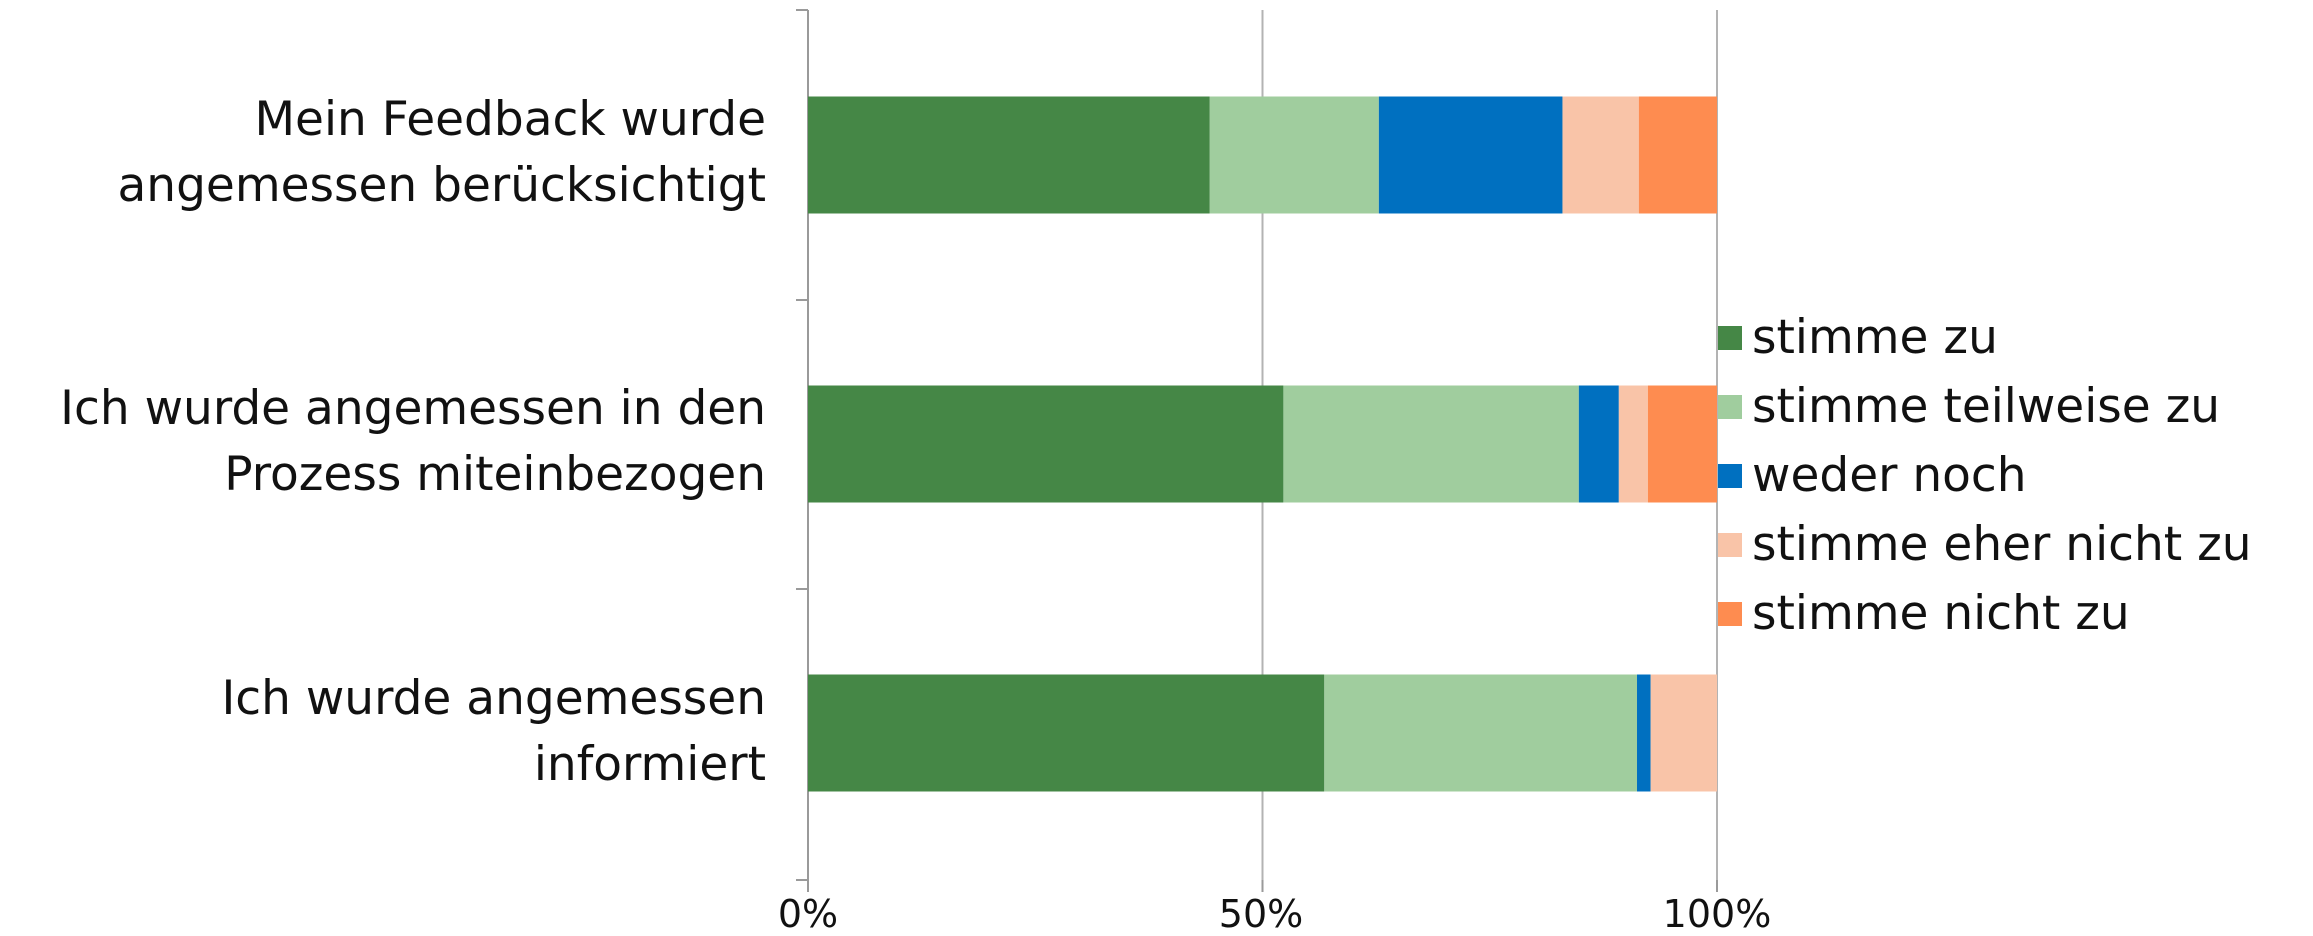 Image resolution: width=2313 pixels, height=936 pixels. What do you see at coordinates (1633, 444) in the screenshot?
I see `bar-cat1-series3` at bounding box center [1633, 444].